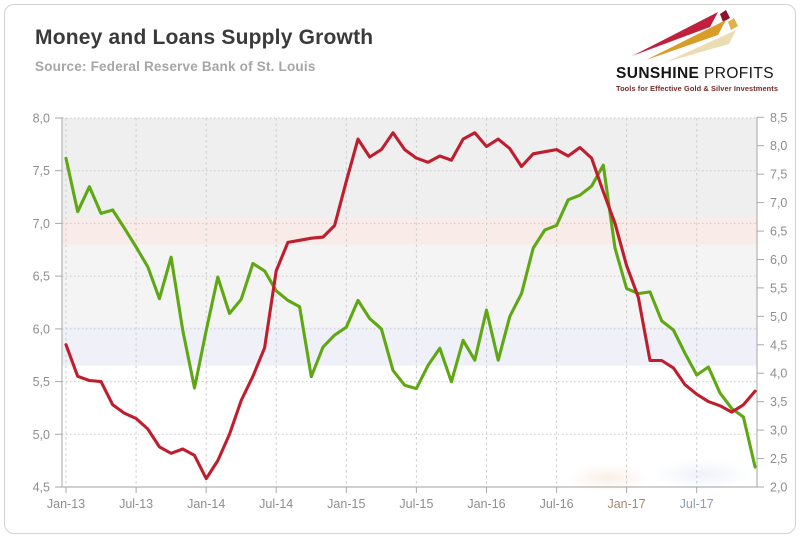  I want to click on right-axis-tick-label: 5,5, so click(778, 288).